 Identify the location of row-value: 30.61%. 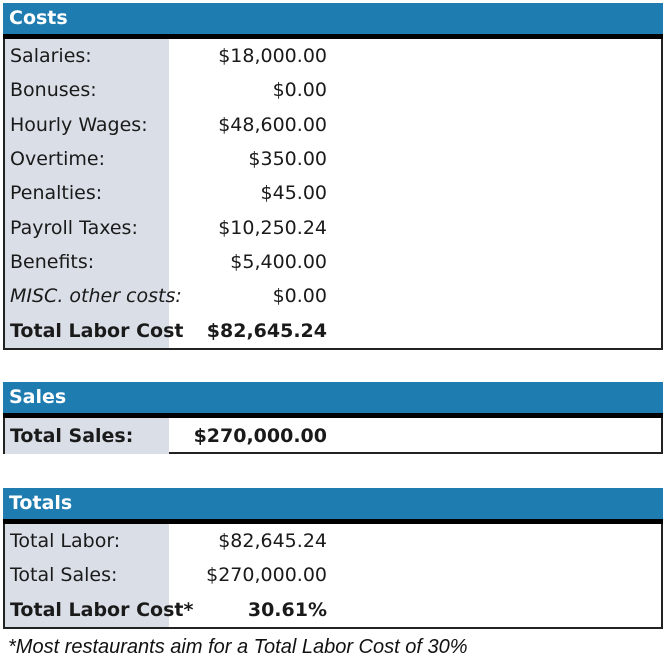
(287, 609).